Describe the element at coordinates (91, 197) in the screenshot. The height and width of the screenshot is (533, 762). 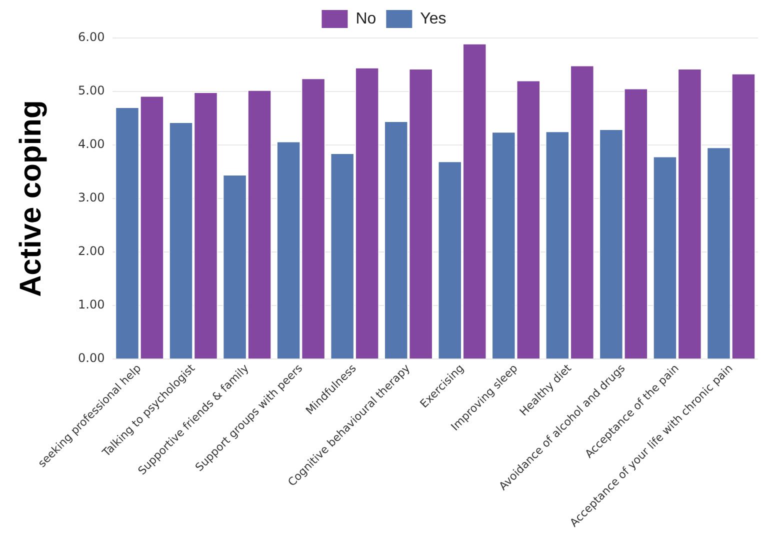
I see `y-tick-label: 3.00` at that location.